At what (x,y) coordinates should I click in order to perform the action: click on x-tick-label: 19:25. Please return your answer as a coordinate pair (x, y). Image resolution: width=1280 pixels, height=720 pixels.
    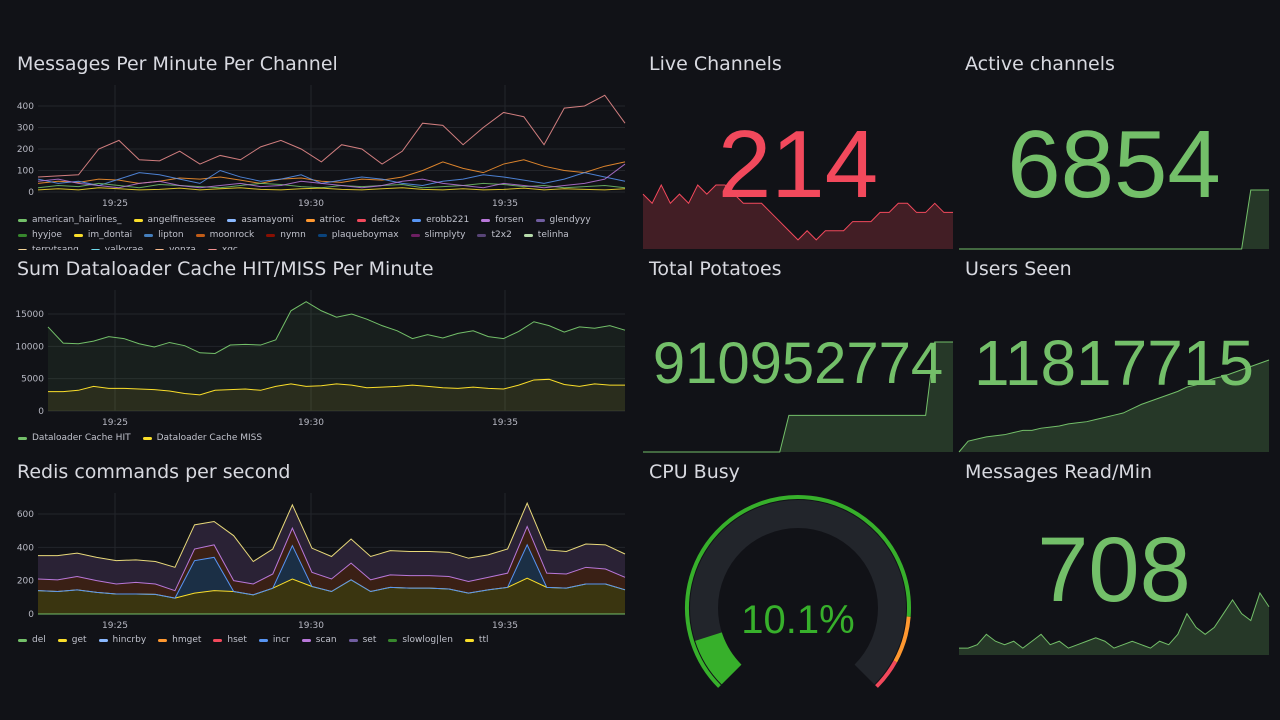
    Looking at the image, I should click on (115, 204).